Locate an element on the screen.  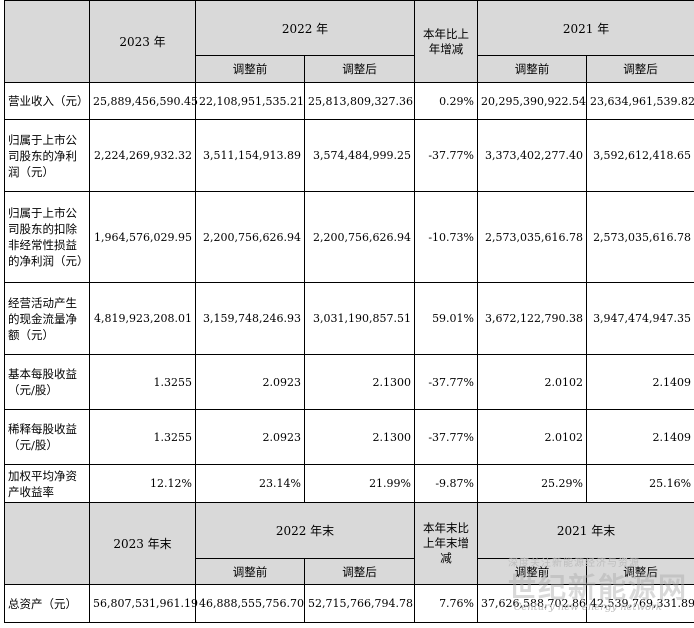
cell-2021-after: 42,539,769,331.89 is located at coordinates (640, 604).